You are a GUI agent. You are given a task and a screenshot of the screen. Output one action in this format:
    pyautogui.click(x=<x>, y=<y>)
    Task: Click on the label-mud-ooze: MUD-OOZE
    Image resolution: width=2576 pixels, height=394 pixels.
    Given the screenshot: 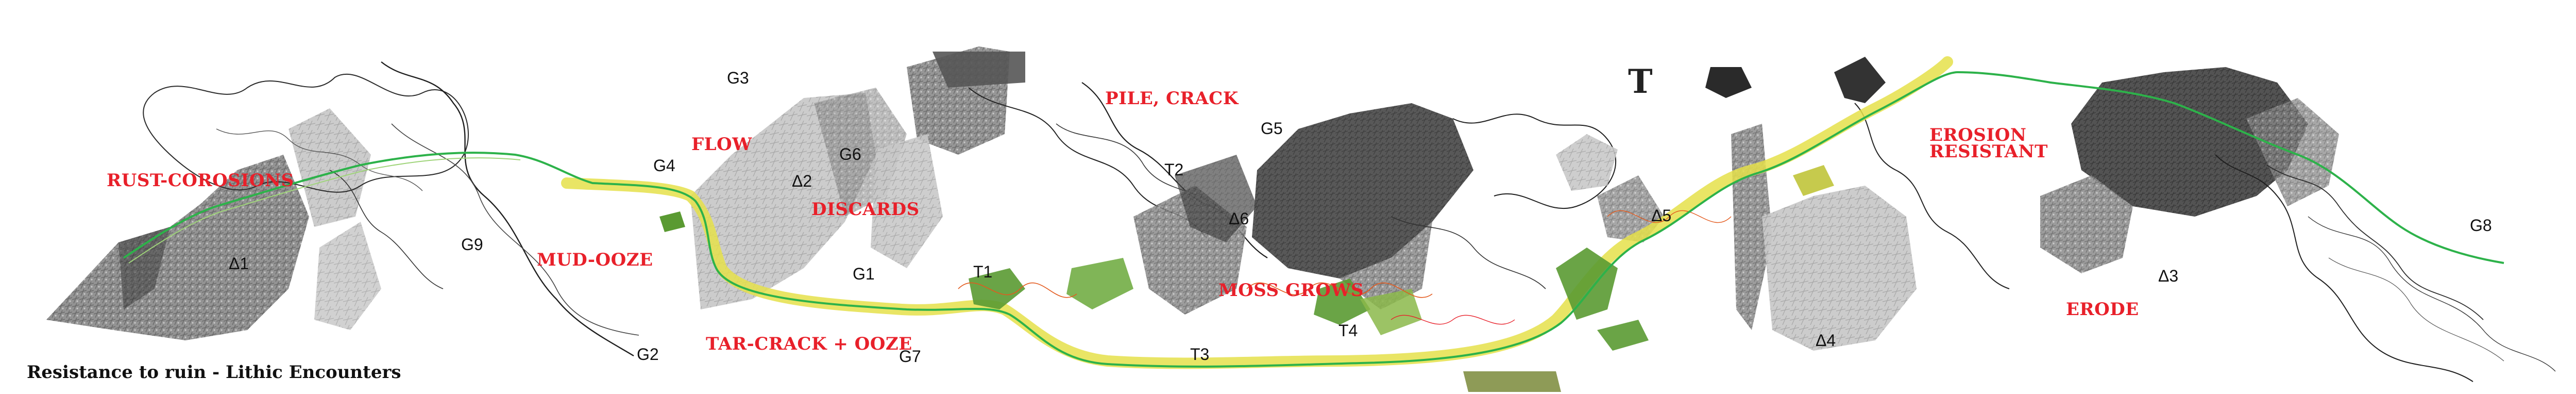 What is the action you would take?
    pyautogui.click(x=595, y=260)
    